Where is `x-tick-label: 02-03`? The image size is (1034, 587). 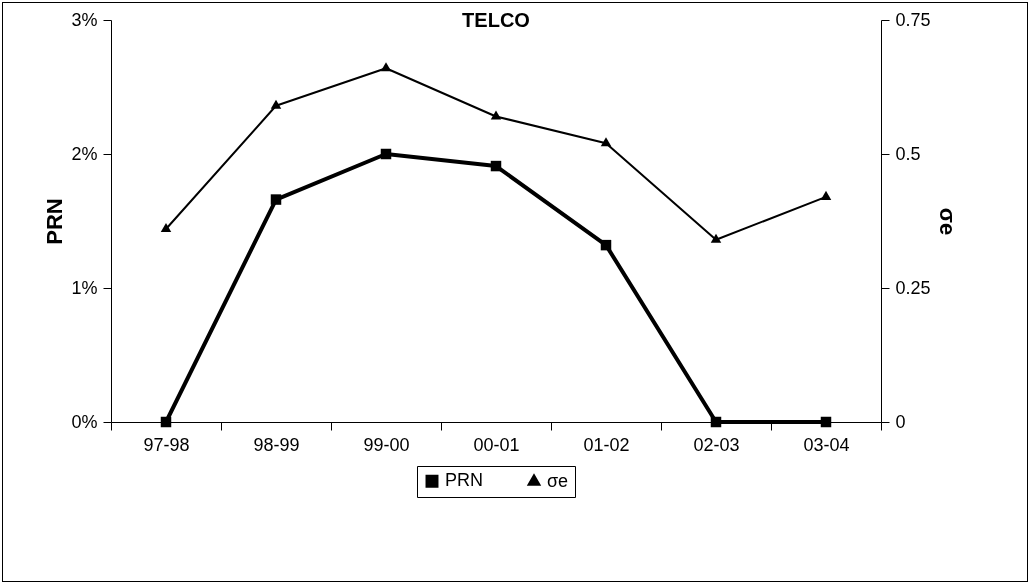 x-tick-label: 02-03 is located at coordinates (716, 444).